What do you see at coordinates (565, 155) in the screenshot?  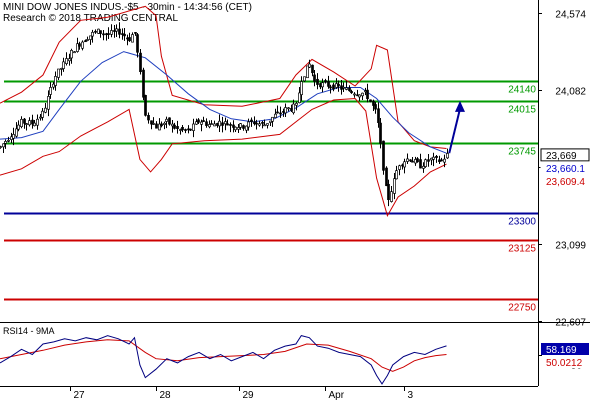 I see `price-tag-box` at bounding box center [565, 155].